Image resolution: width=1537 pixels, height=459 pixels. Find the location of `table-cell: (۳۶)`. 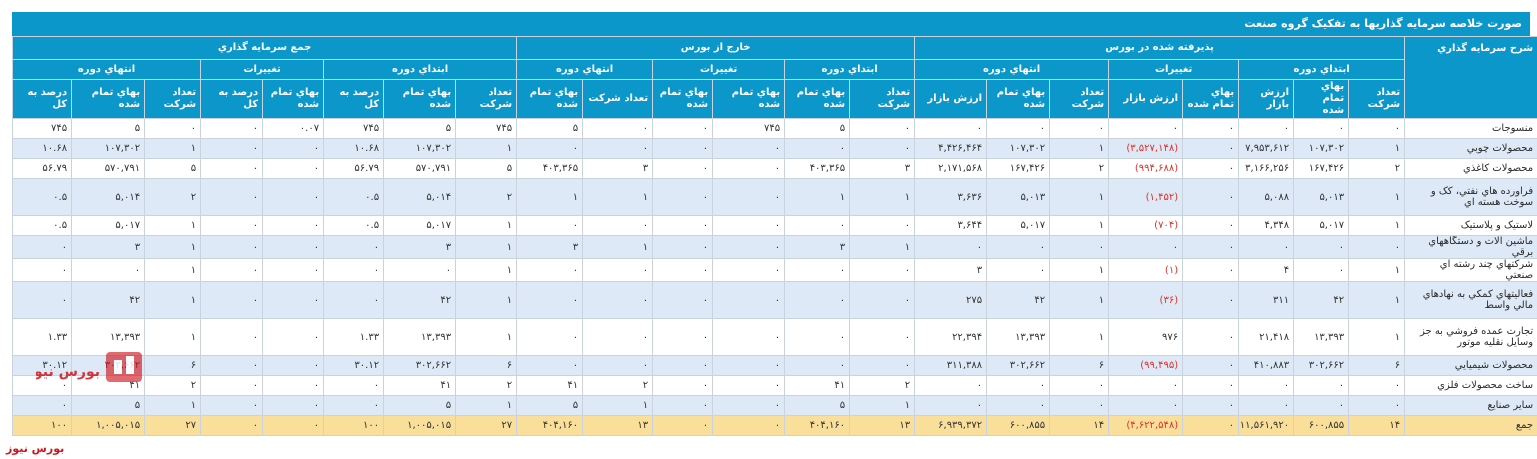

table-cell: (۳۶) is located at coordinates (1146, 300).